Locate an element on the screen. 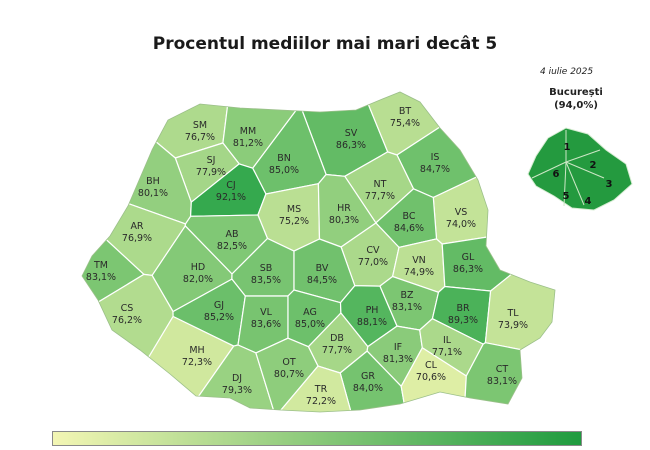 This screenshot has width=650, height=450. county-code-ar: AR is located at coordinates (136, 226).